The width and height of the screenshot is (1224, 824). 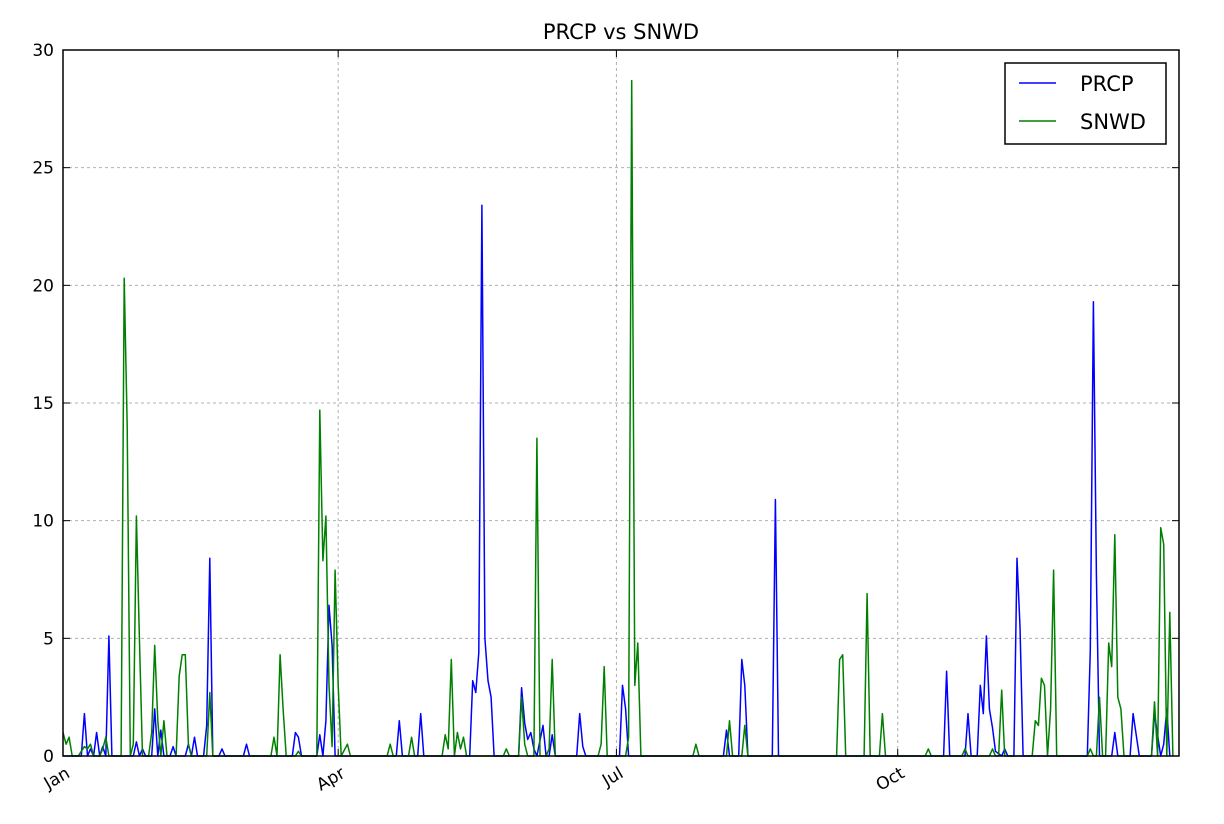 I want to click on y-tick-label: 10, so click(x=43, y=522).